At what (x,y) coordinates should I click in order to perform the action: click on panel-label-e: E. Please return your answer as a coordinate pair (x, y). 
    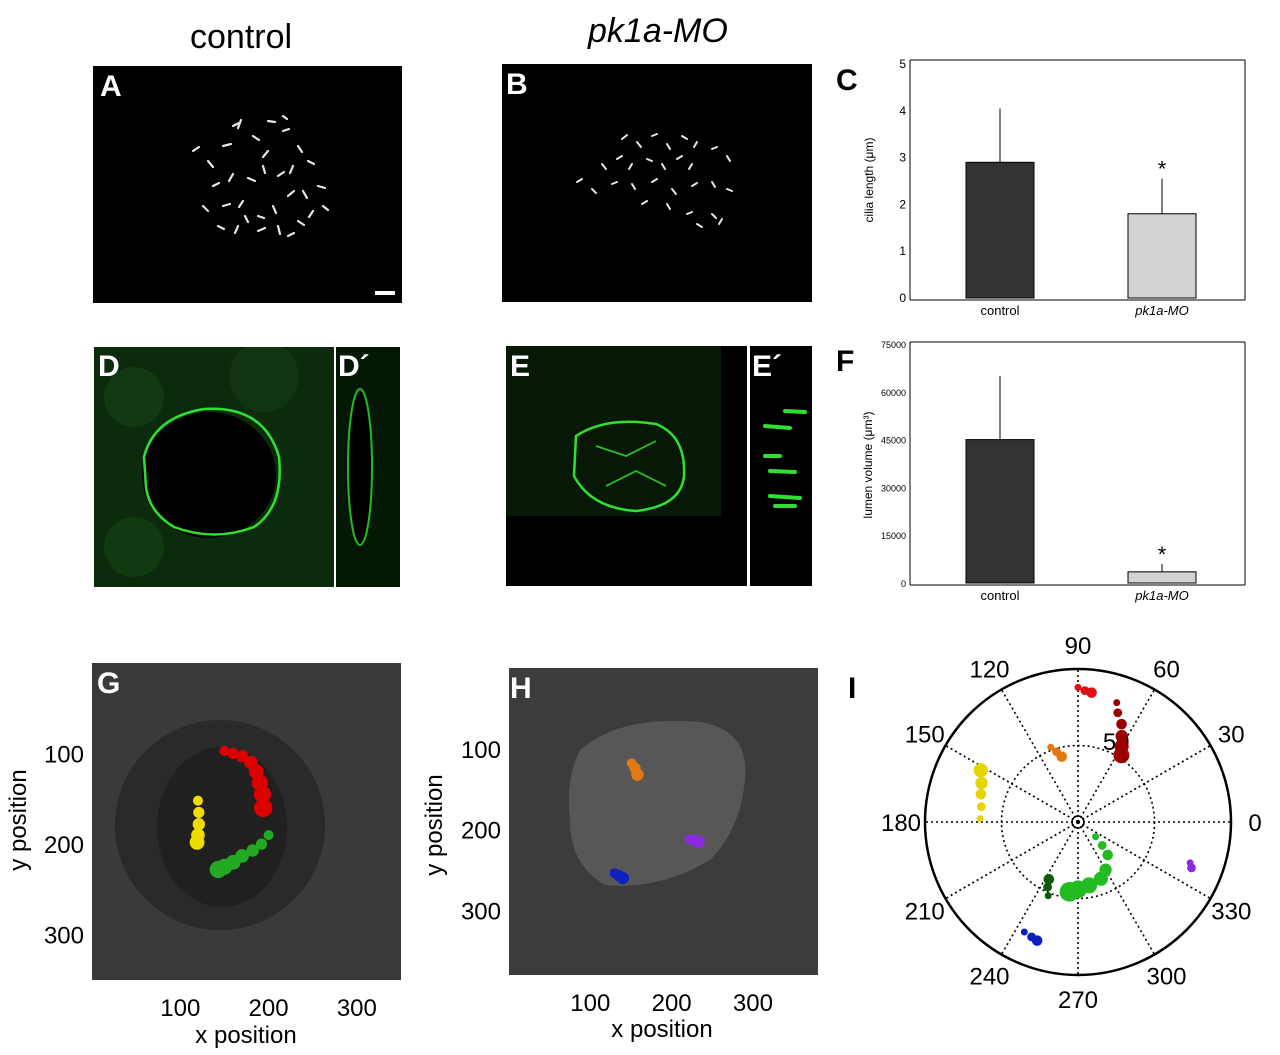
    Looking at the image, I should click on (520, 366).